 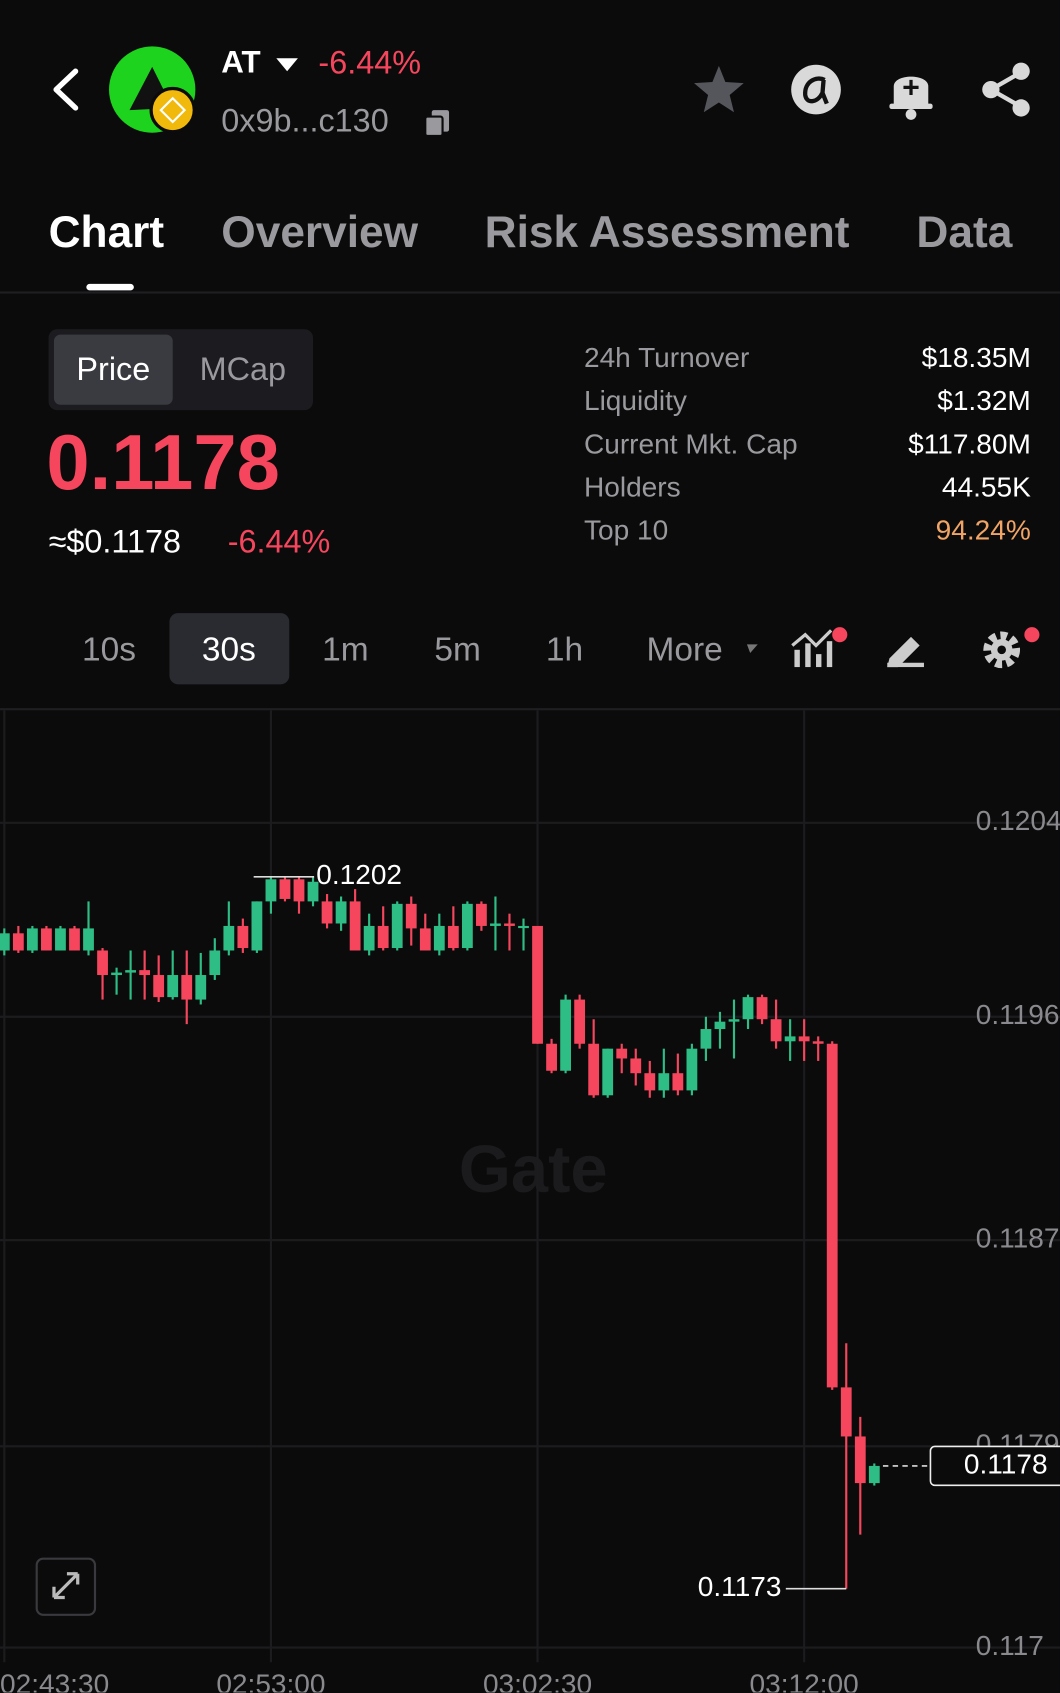 I want to click on token-symbol: AT, so click(x=241, y=62).